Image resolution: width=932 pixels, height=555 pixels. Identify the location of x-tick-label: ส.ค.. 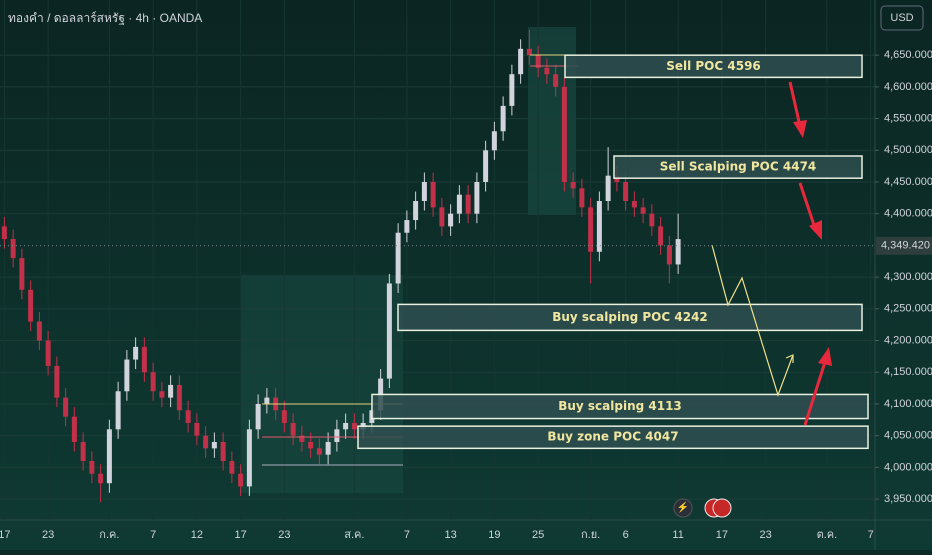
(354, 535).